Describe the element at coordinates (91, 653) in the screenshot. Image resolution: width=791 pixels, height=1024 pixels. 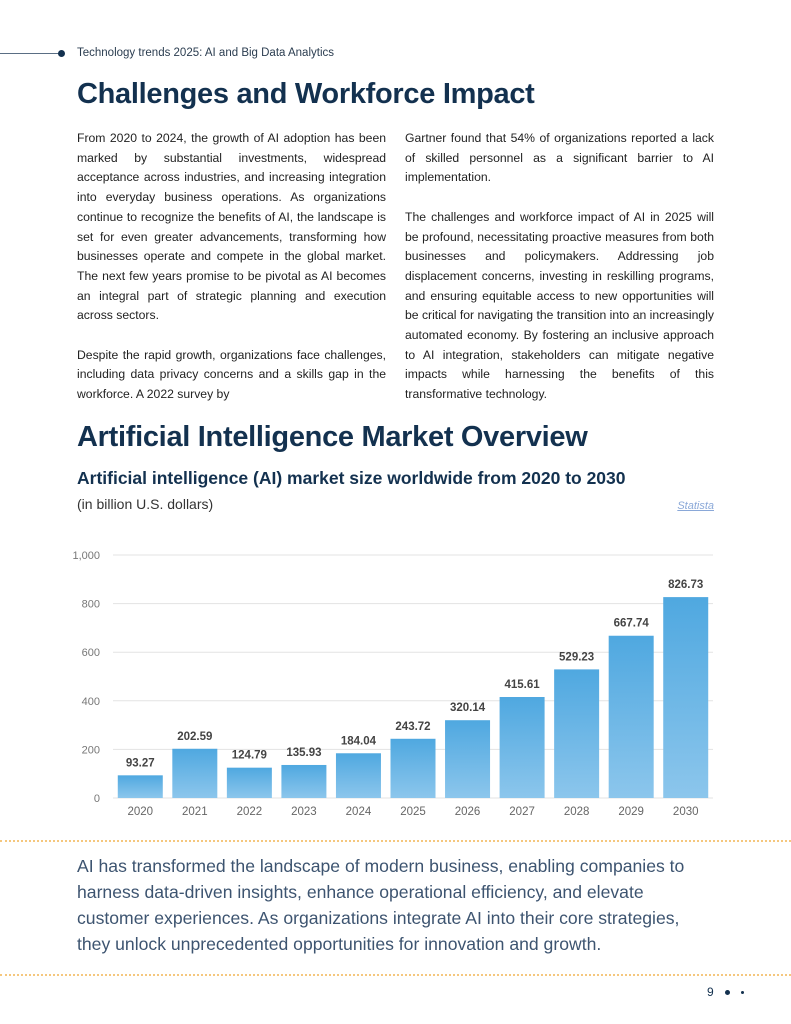
I see `y-tick-label: 600` at that location.